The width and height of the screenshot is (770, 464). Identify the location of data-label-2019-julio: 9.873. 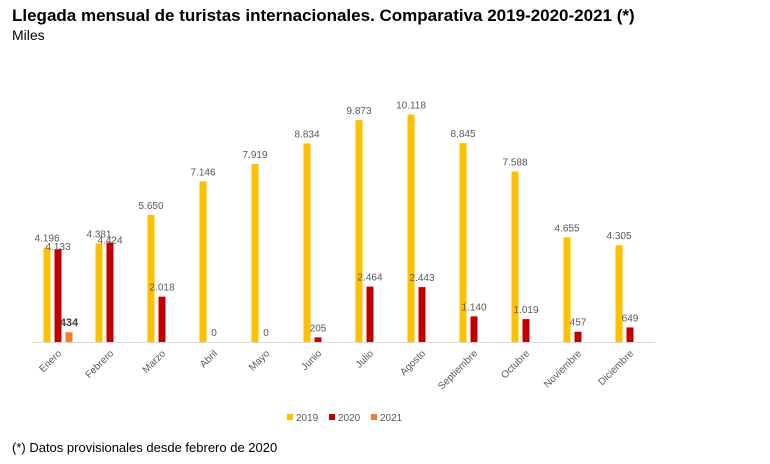
(358, 111).